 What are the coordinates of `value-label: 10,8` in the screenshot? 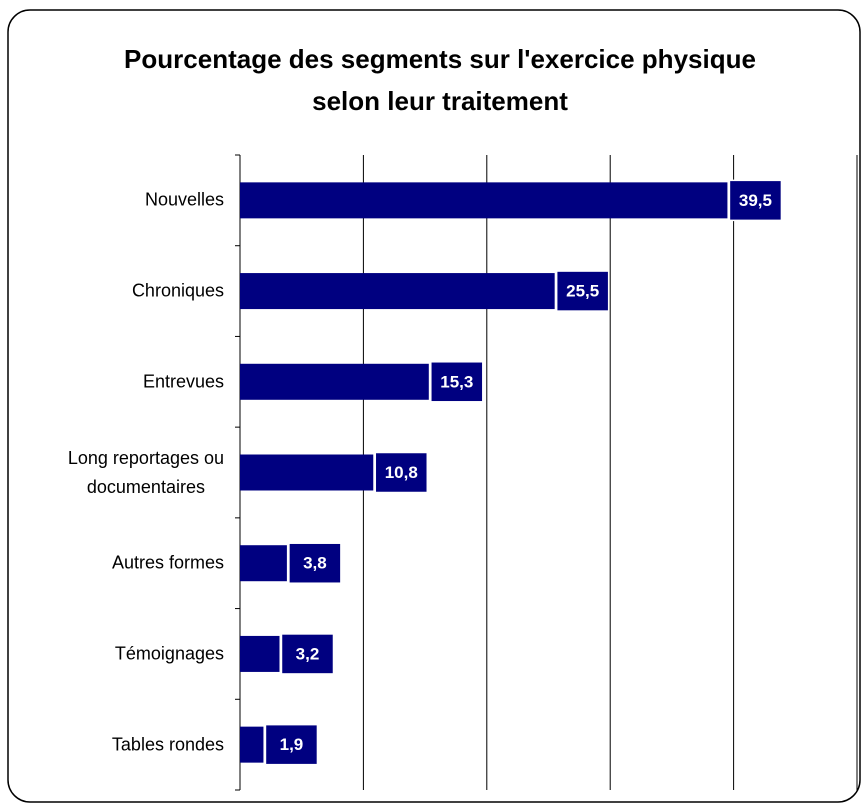 It's located at (401, 472).